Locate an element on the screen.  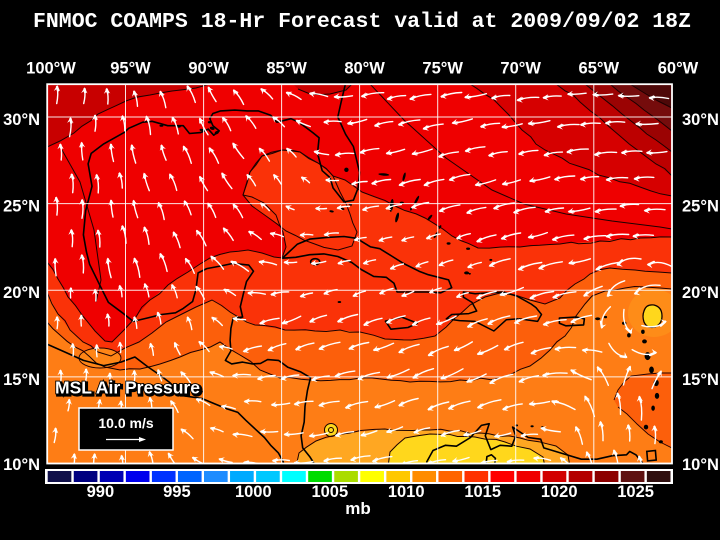
svg-text: 990 is located at coordinates (101, 492).